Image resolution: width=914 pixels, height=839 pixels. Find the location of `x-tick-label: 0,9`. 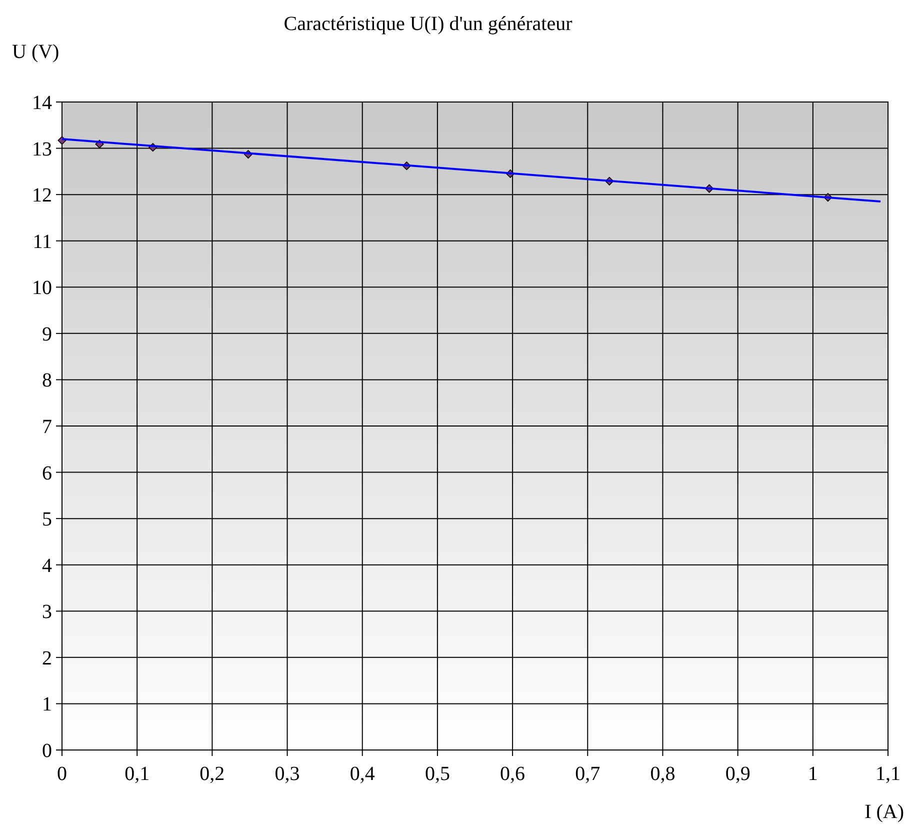

x-tick-label: 0,9 is located at coordinates (737, 774).